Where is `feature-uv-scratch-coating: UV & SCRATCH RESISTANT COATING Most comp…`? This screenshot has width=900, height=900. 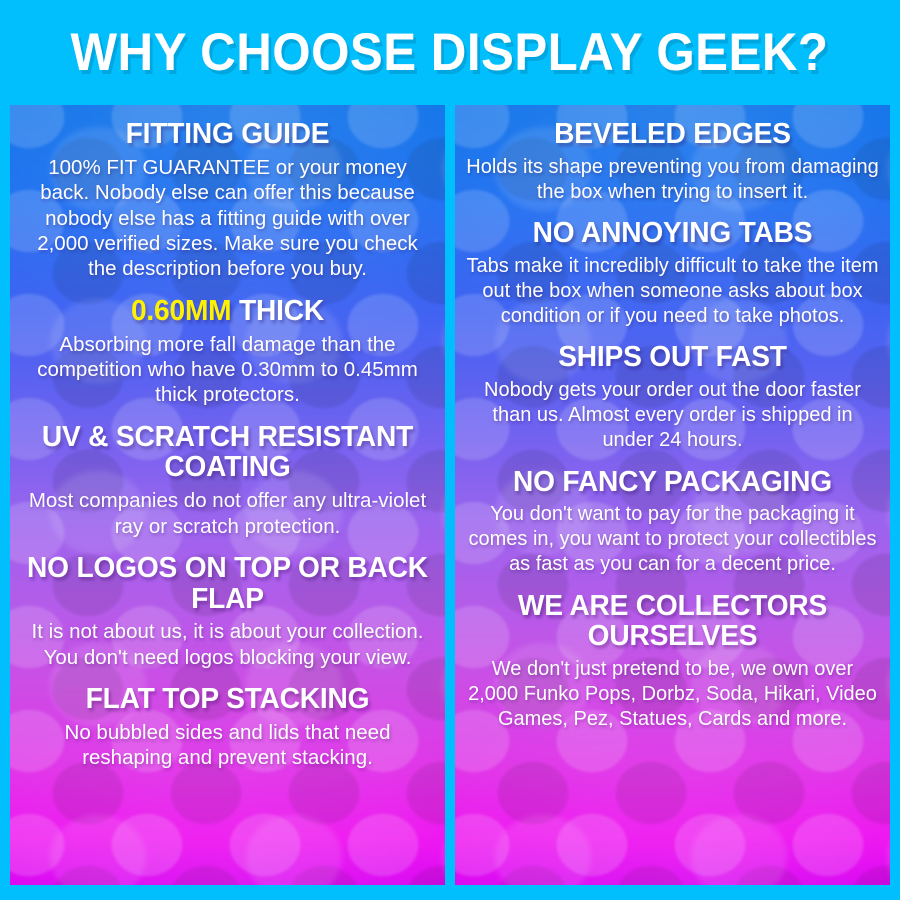 feature-uv-scratch-coating: UV & SCRATCH RESISTANT COATING Most comp… is located at coordinates (227, 479).